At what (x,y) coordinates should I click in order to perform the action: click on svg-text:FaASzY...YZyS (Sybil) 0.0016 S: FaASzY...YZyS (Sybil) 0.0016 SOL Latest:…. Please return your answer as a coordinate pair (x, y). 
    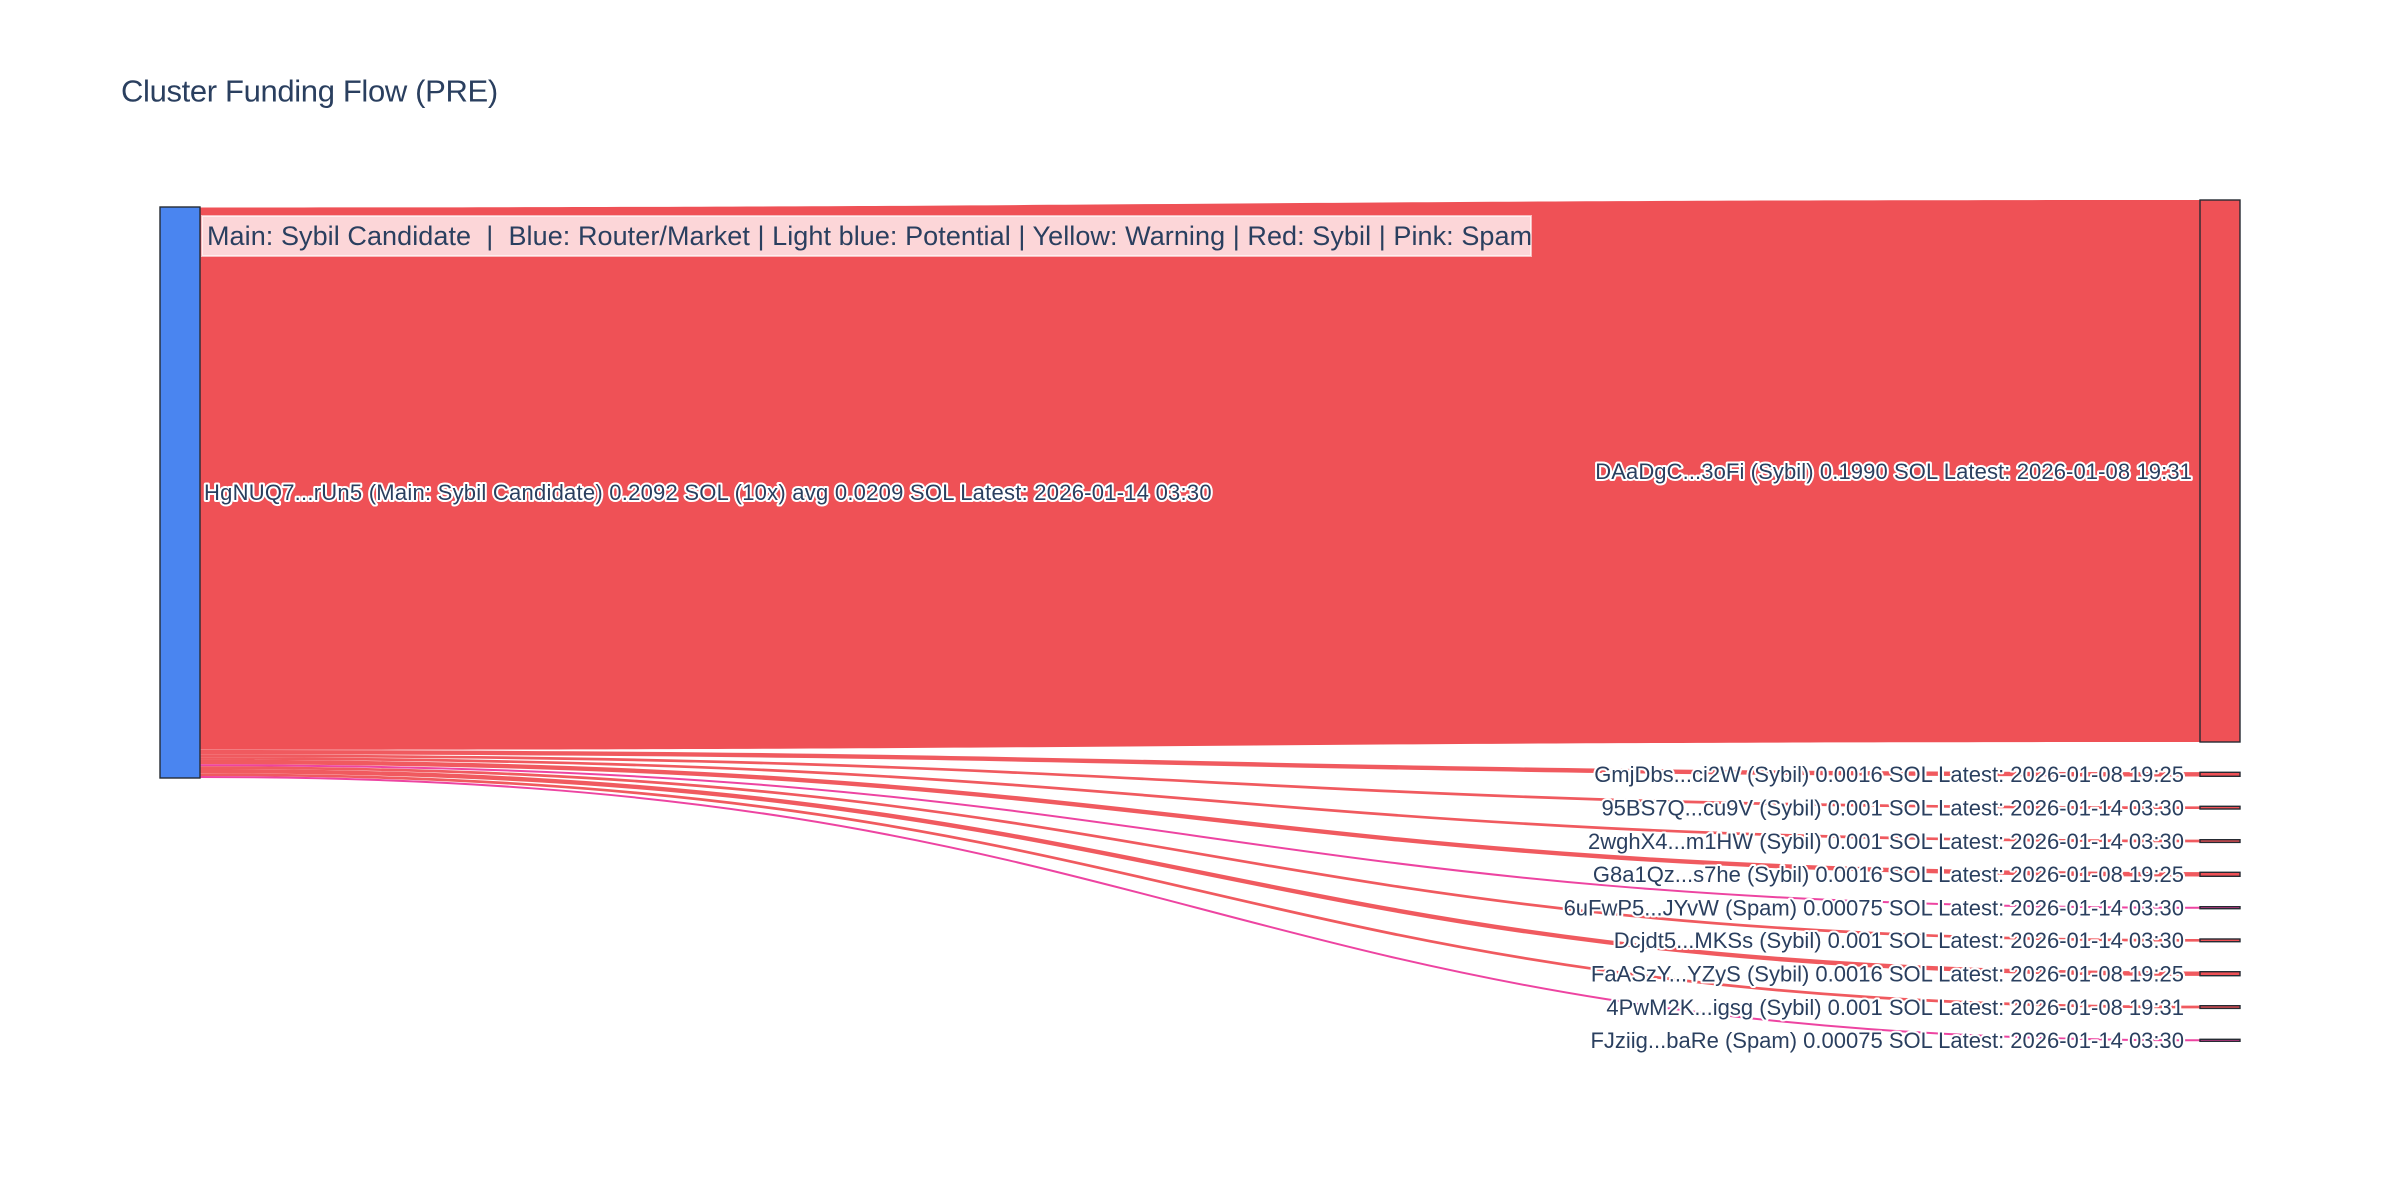
    Looking at the image, I should click on (1887, 974).